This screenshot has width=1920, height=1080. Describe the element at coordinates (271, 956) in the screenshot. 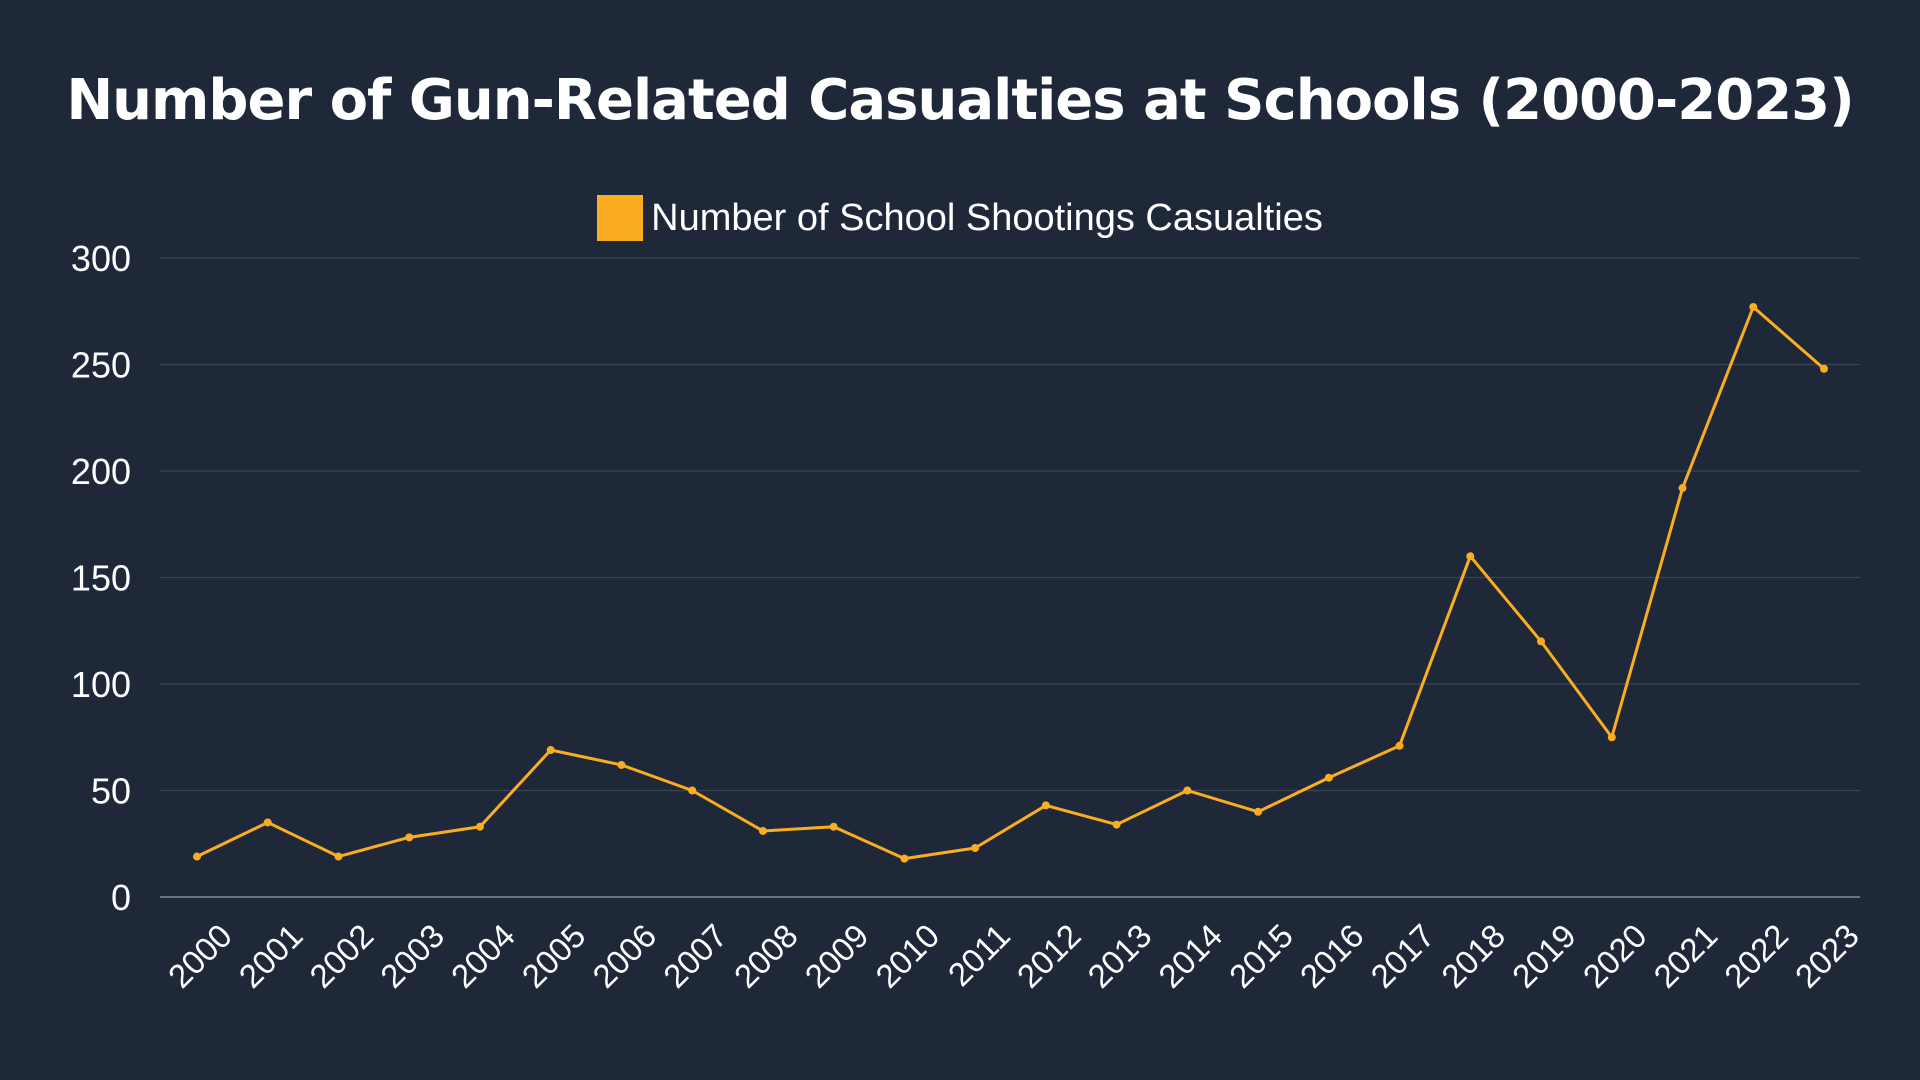

I see `x-tick-label: 2001` at that location.